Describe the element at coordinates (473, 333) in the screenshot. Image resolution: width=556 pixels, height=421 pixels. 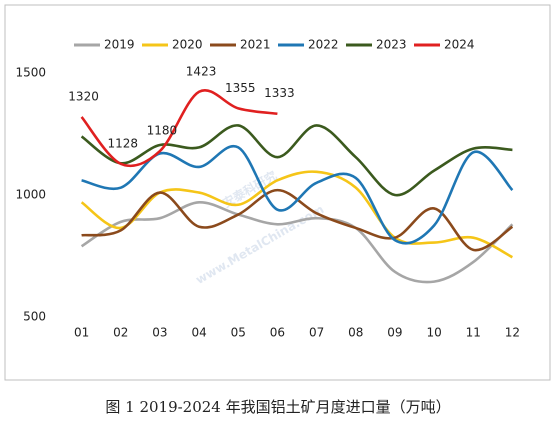
I see `x-tick-label: 11` at that location.